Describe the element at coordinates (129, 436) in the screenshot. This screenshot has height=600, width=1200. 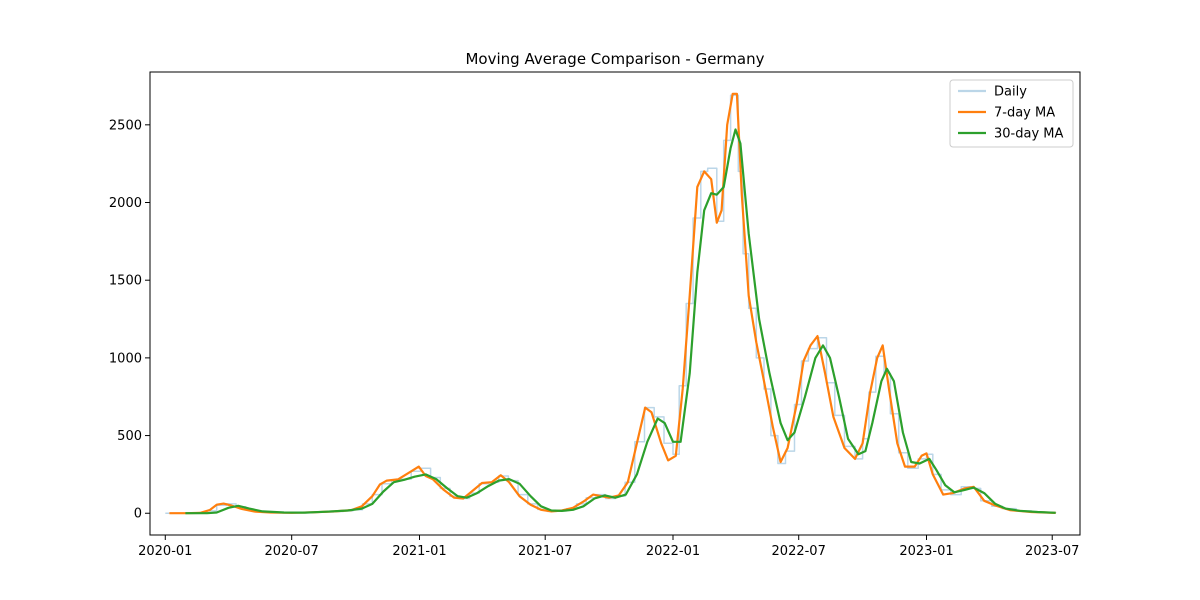
I see `y-tick-label: 500` at that location.